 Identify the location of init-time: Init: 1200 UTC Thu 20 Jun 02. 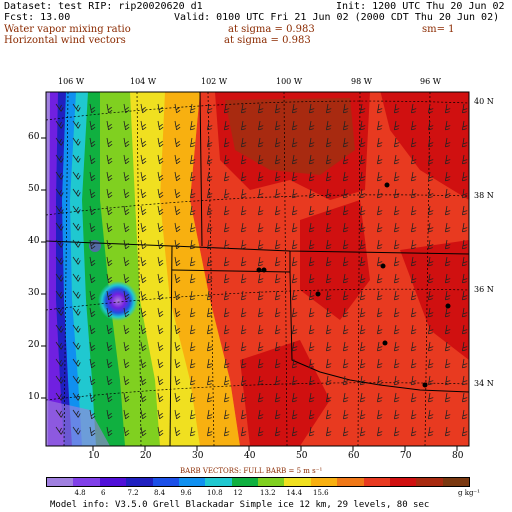
(420, 6).